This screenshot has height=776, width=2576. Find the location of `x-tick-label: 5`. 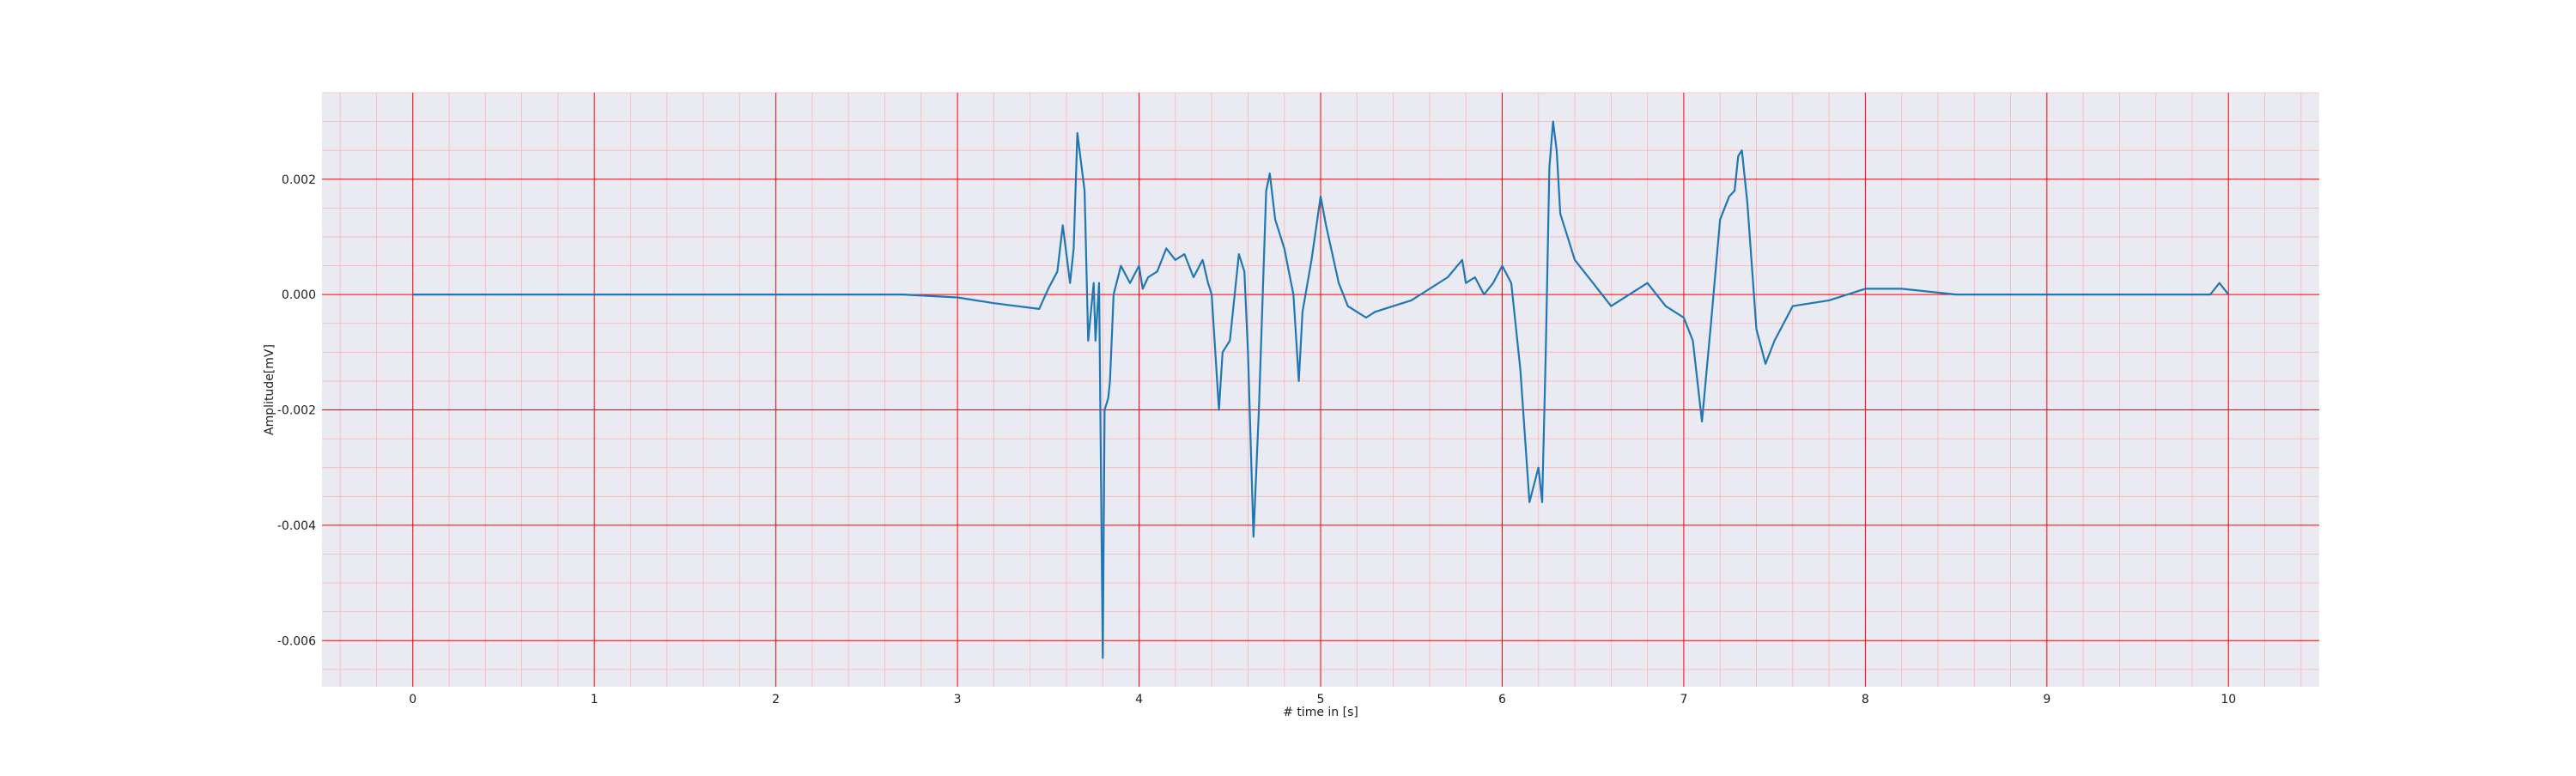

x-tick-label: 5 is located at coordinates (1321, 699).